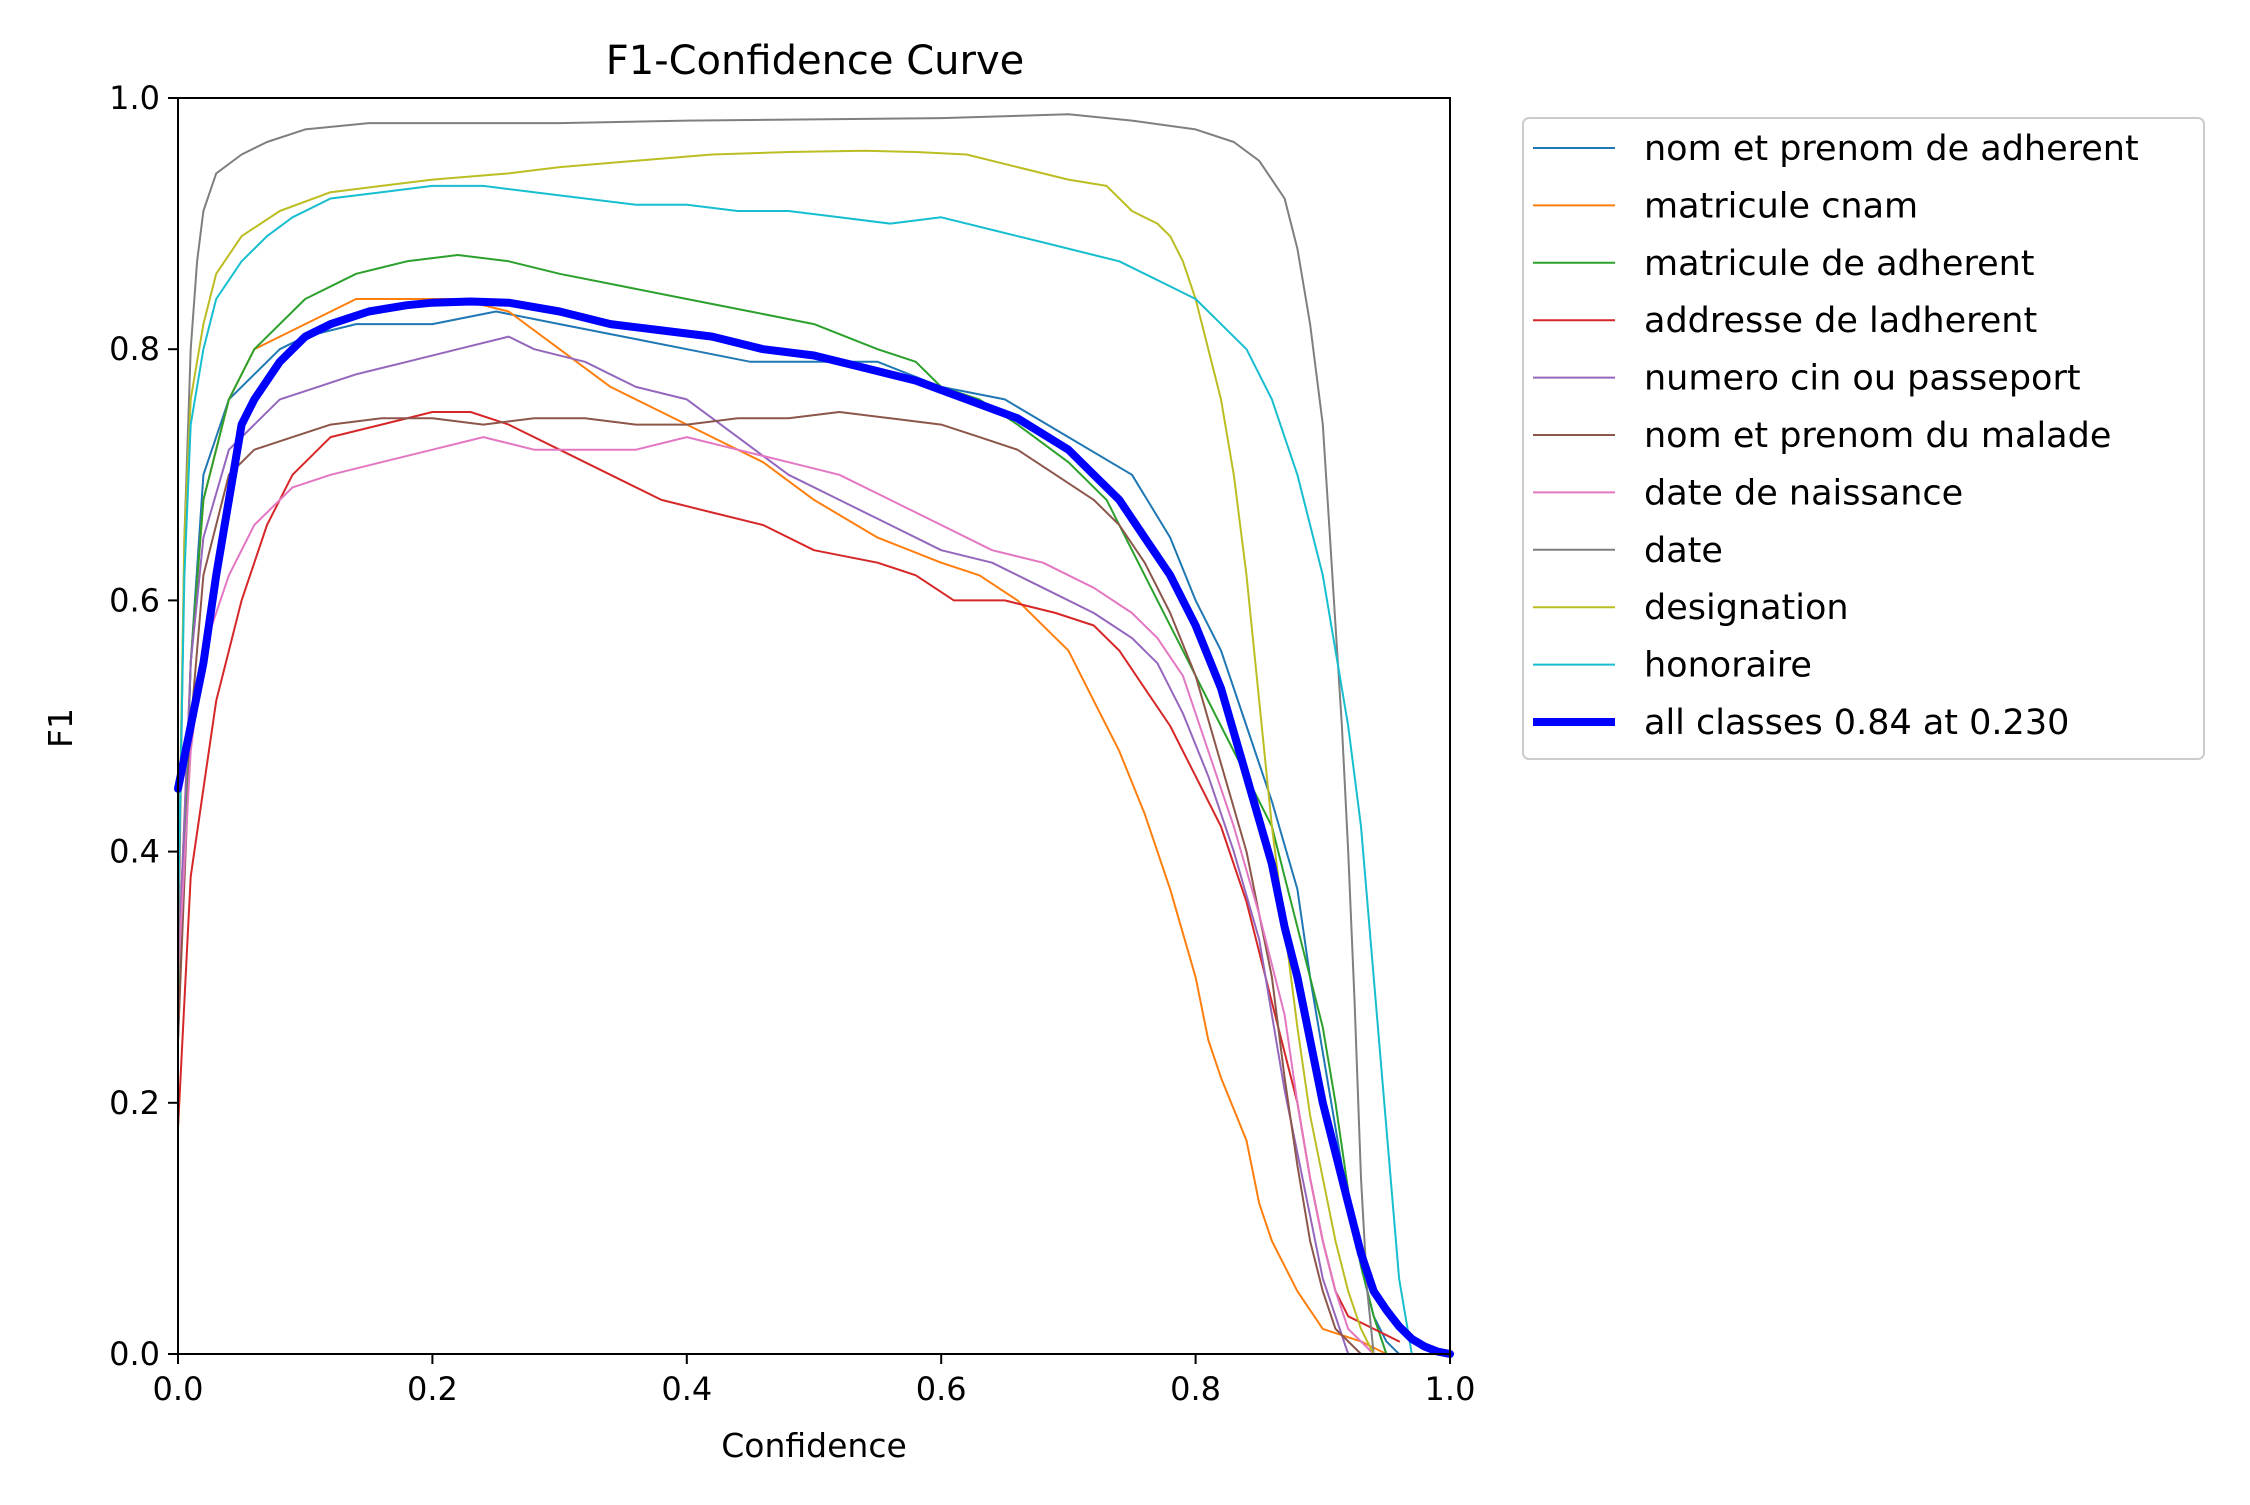  Describe the element at coordinates (178, 1389) in the screenshot. I see `x-tick-label: 0.0` at that location.